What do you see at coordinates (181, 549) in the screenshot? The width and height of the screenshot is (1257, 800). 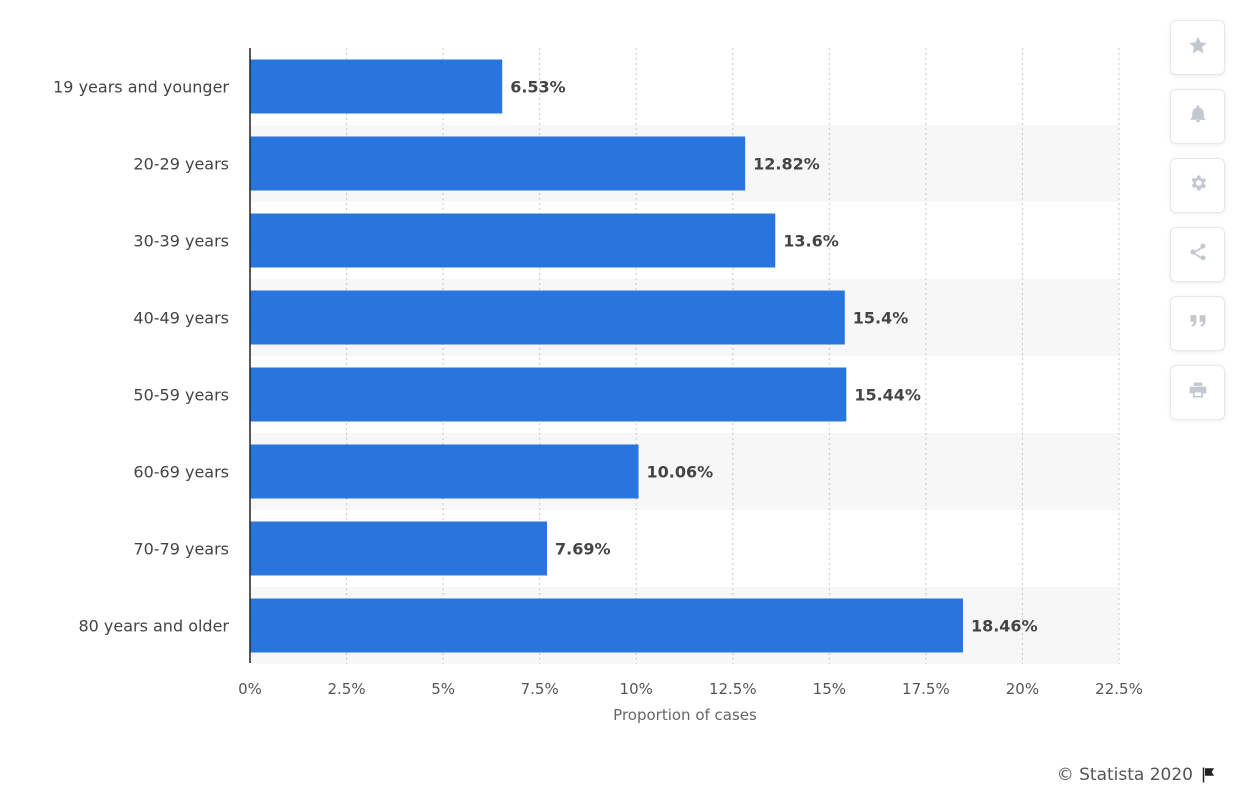 I see `category-label: 70-79 years` at bounding box center [181, 549].